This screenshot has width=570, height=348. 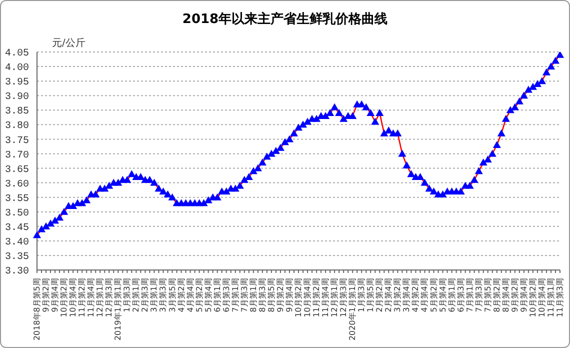 What do you see at coordinates (379, 295) in the screenshot?
I see `x-tick-label: 2月第2周` at bounding box center [379, 295].